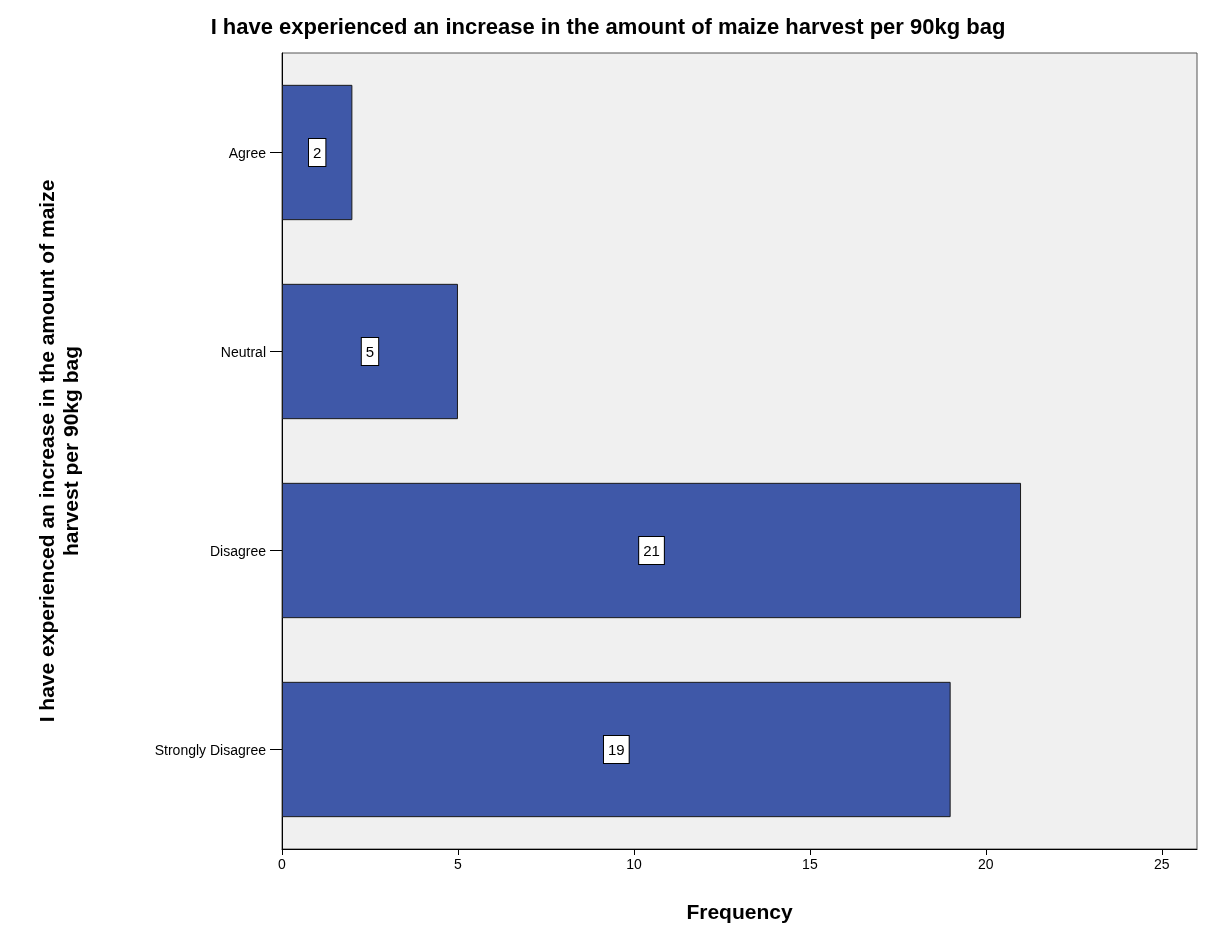 Image resolution: width=1216 pixels, height=951 pixels. What do you see at coordinates (238, 550) in the screenshot?
I see `y-tick-label: Disagree` at bounding box center [238, 550].